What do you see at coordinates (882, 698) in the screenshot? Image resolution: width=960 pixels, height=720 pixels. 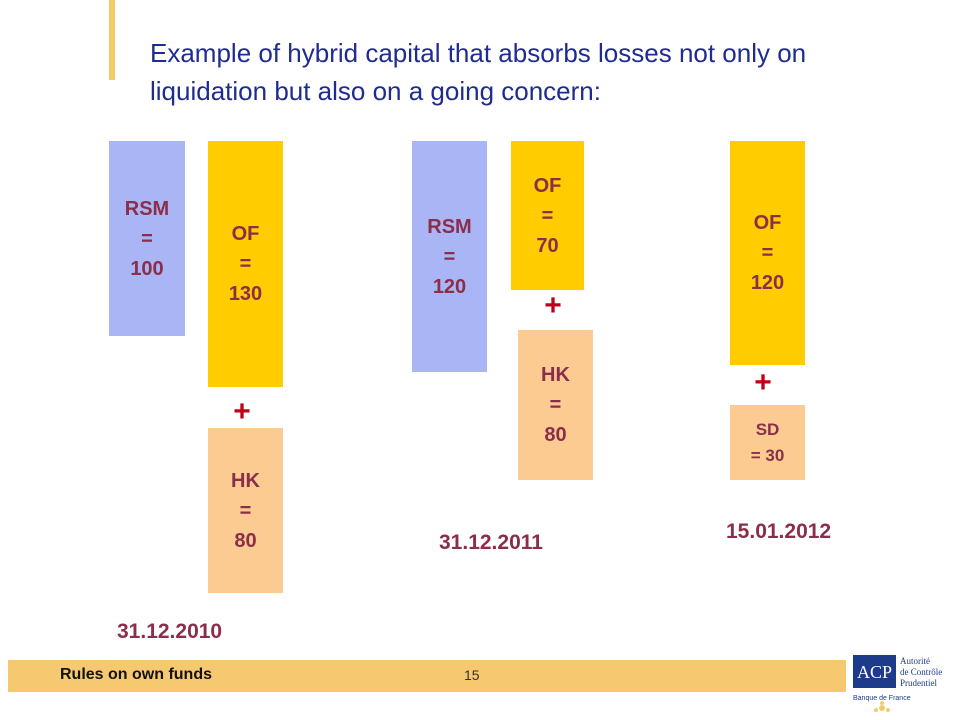 I see `acp-logo-sub: Banque de France` at bounding box center [882, 698].